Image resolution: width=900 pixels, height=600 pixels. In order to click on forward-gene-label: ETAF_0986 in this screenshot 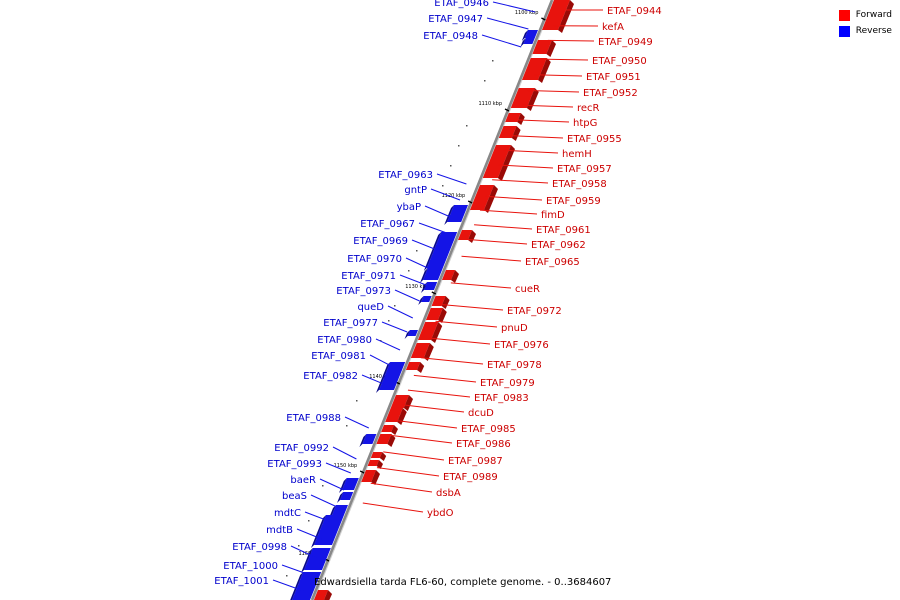, I will do `click(483, 444)`.